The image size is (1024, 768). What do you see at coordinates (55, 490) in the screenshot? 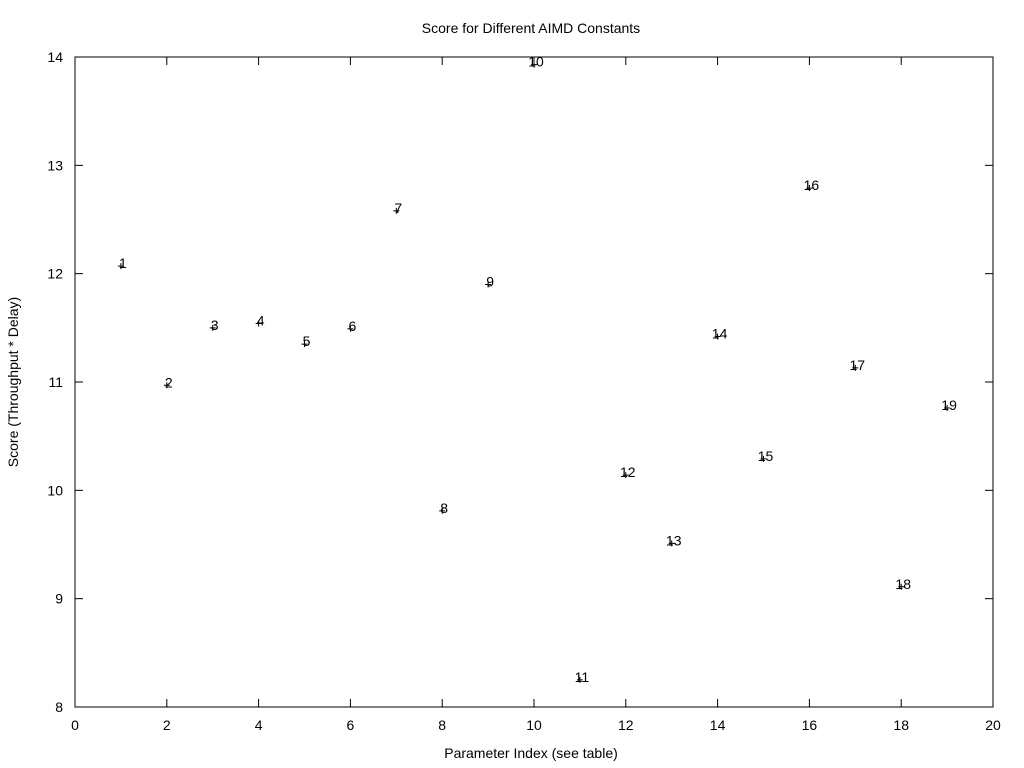
I see `y-tick-label: 10` at bounding box center [55, 490].